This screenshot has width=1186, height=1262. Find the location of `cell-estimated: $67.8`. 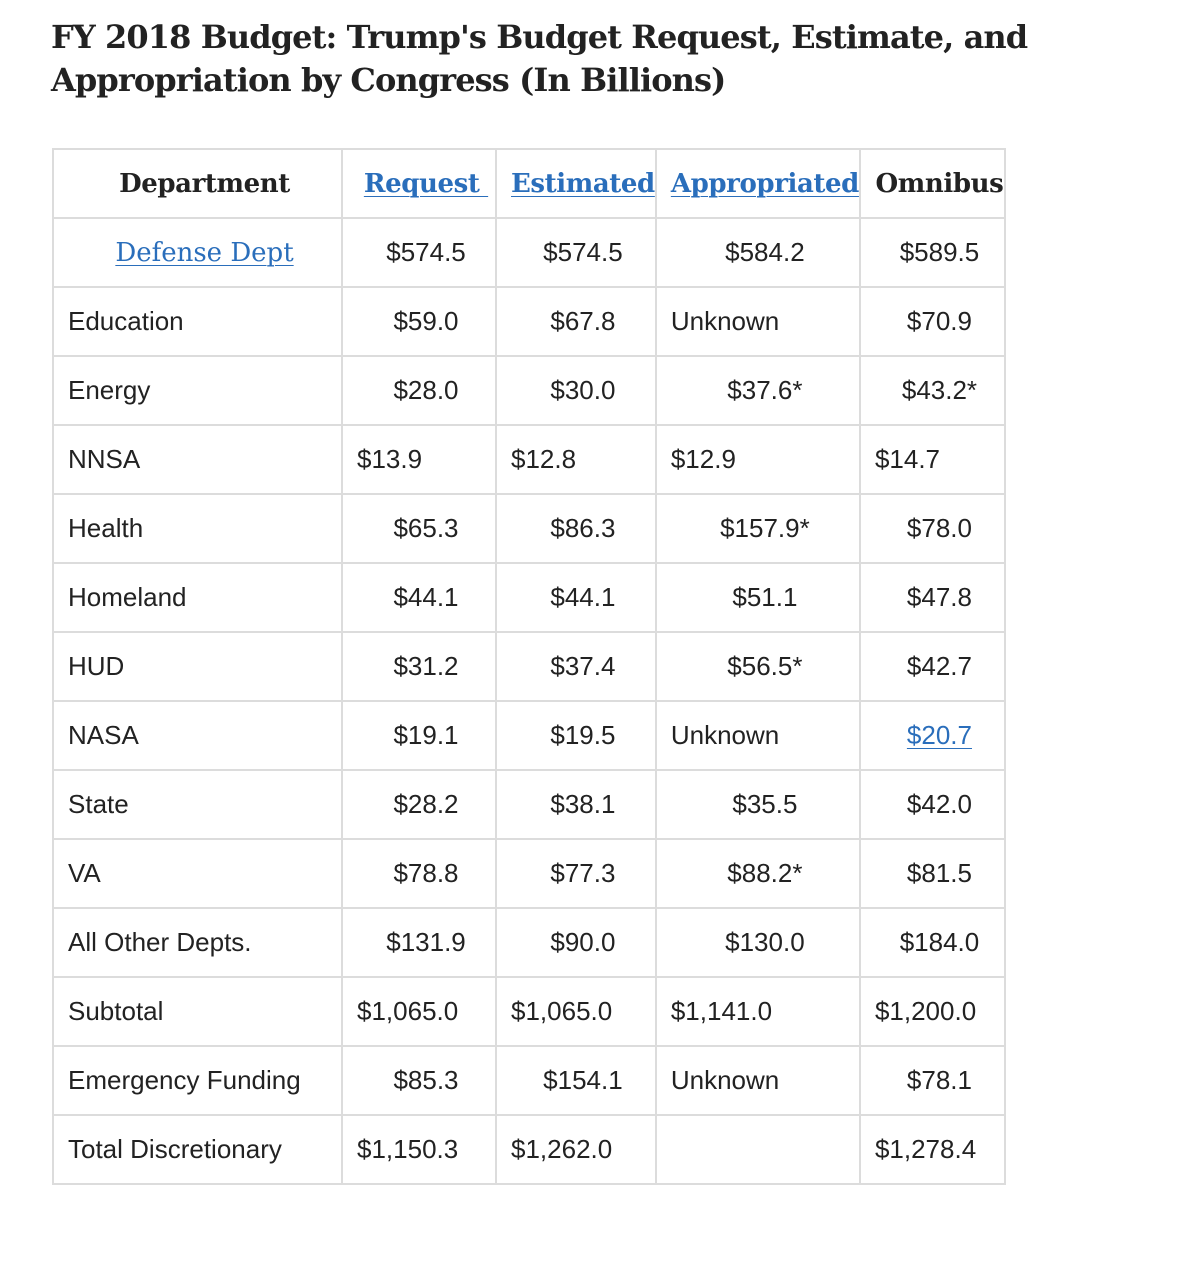

cell-estimated: $67.8 is located at coordinates (576, 321).